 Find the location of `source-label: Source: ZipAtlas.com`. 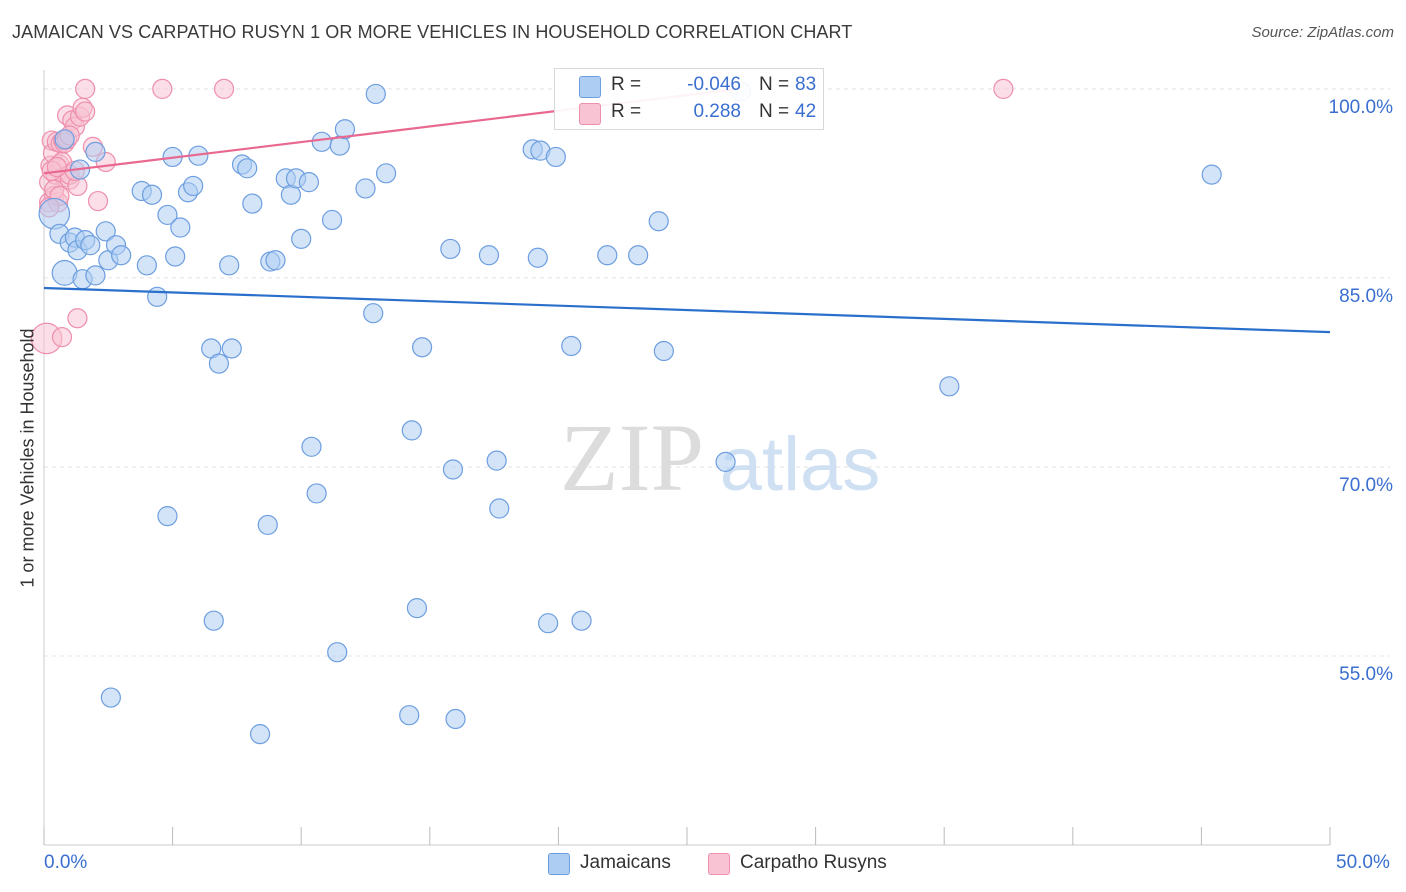

source-label: Source: ZipAtlas.com is located at coordinates (1322, 32).